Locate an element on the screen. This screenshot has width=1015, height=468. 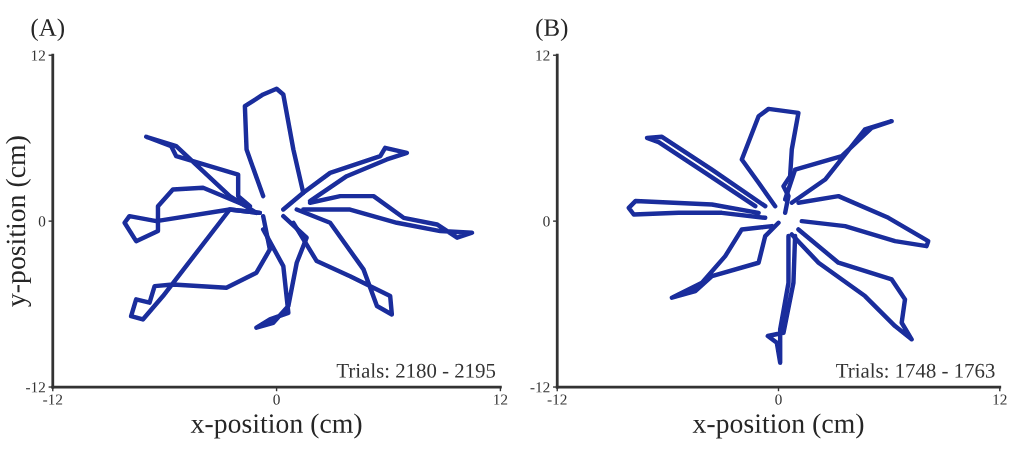
chart-title: (A) is located at coordinates (48, 30).